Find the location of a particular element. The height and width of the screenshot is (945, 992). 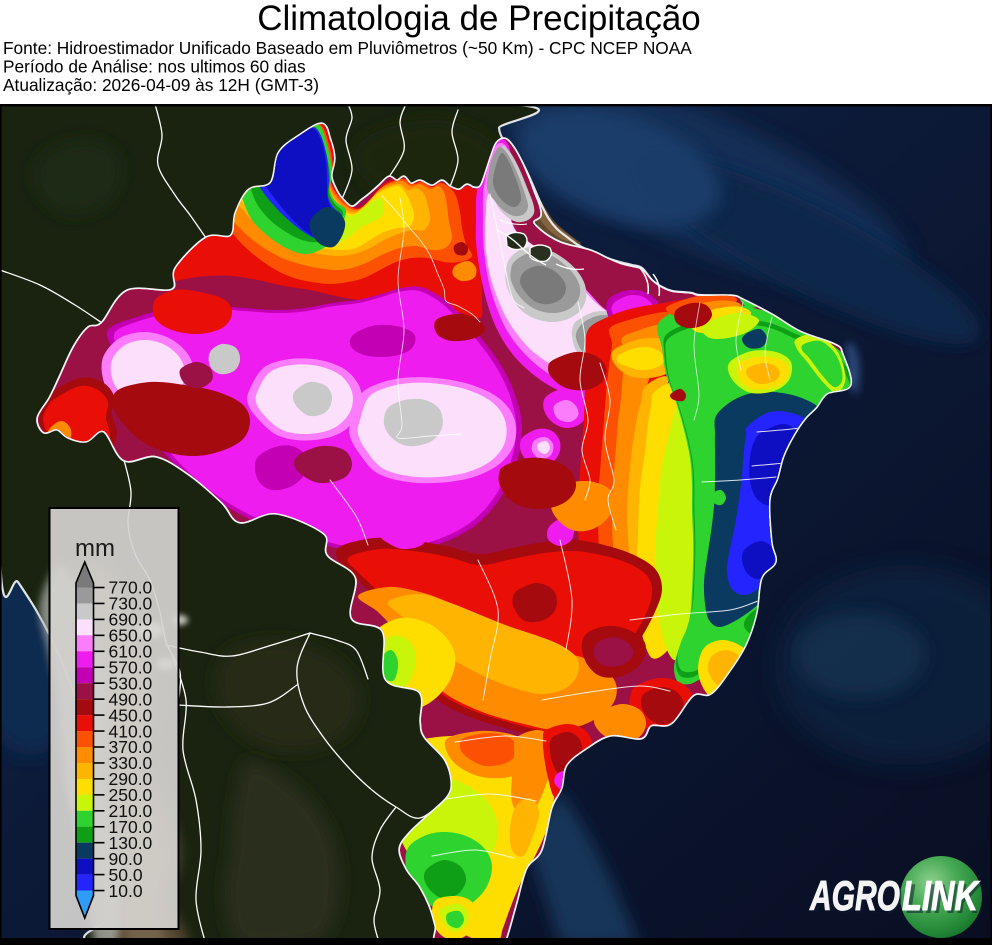

svg-text: 130.0 is located at coordinates (131, 843).